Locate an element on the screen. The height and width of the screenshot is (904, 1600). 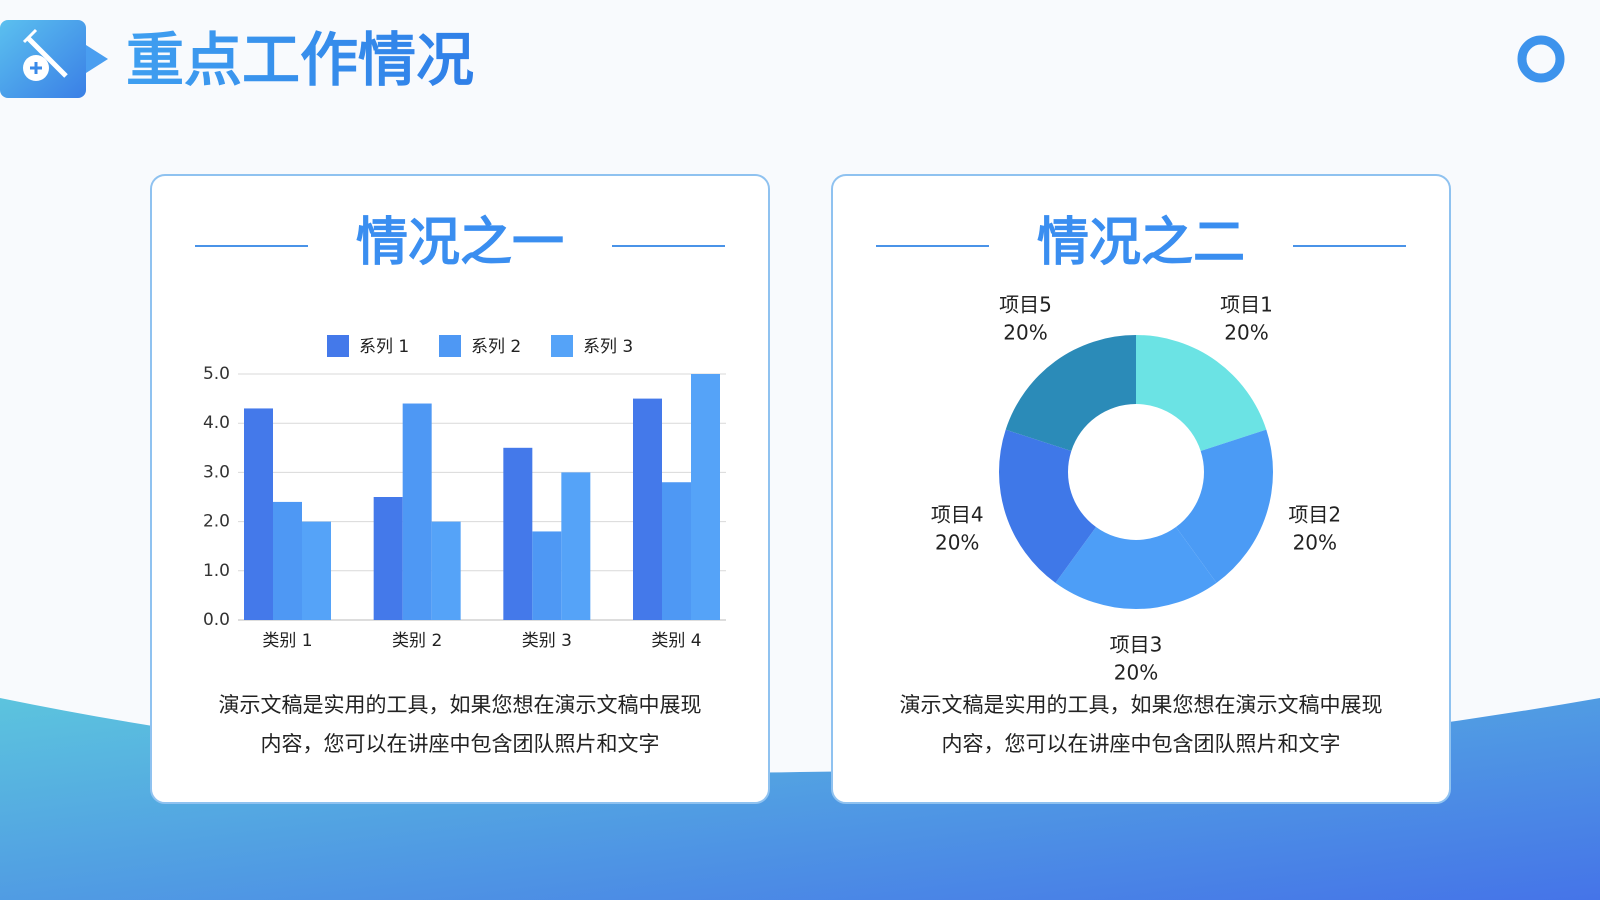
x-tick-label: 类别 2 is located at coordinates (417, 641).